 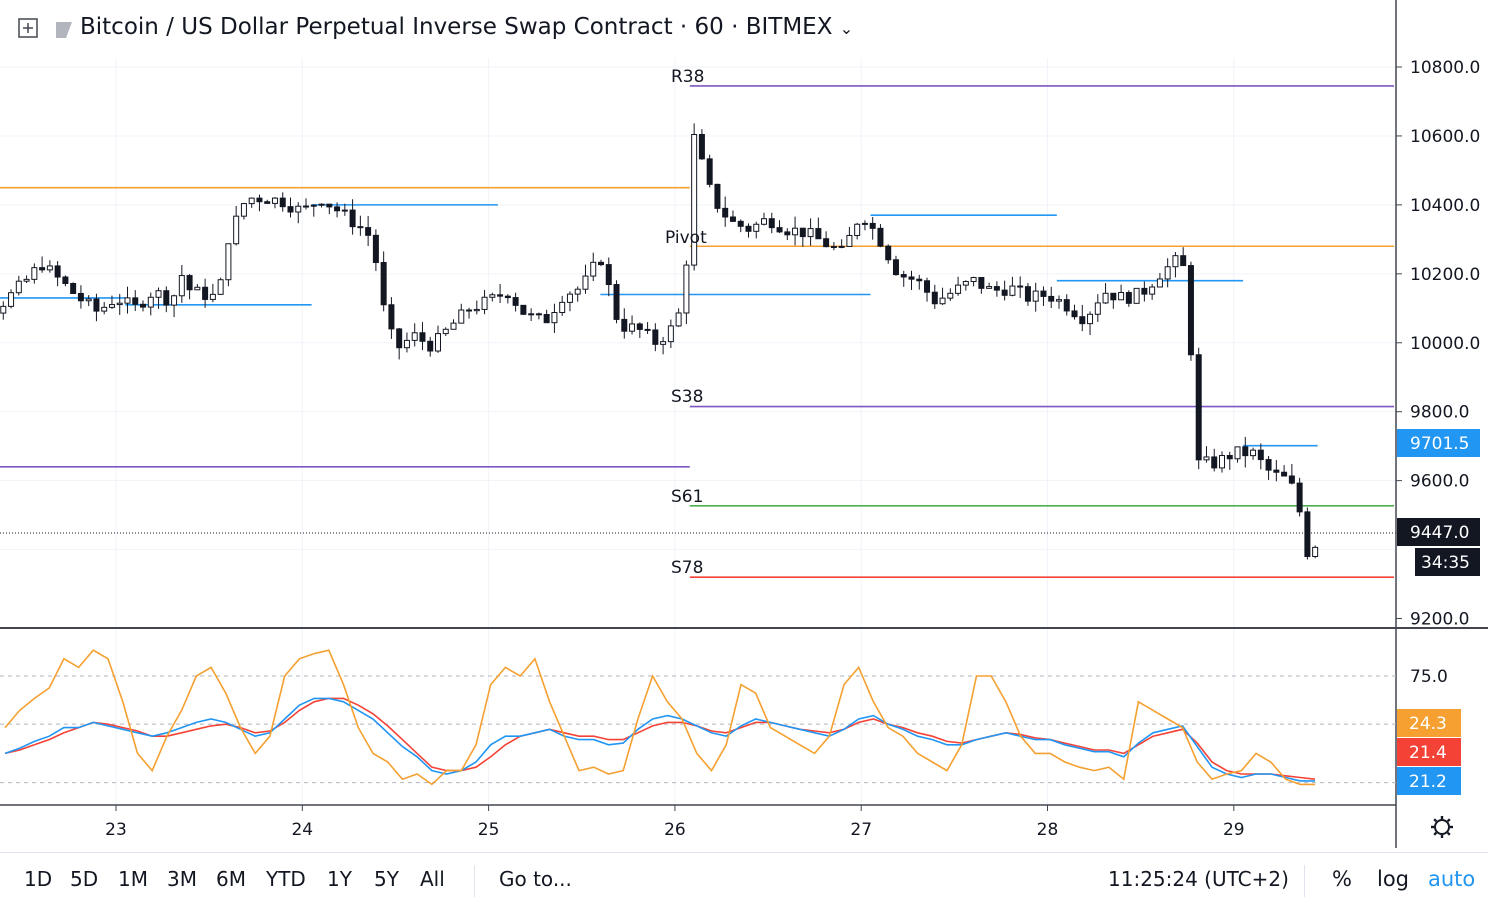 I want to click on chevron-down-icon: ⌄, so click(x=846, y=28).